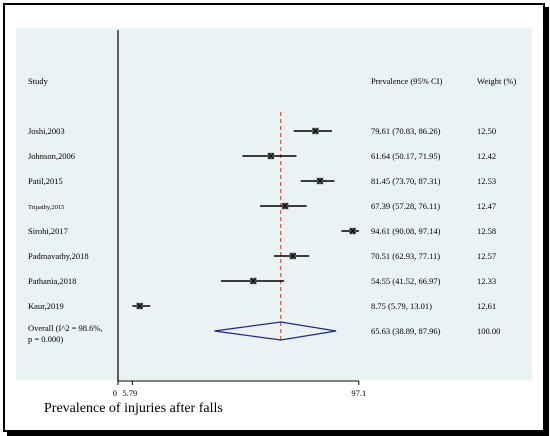 The height and width of the screenshot is (436, 550). What do you see at coordinates (58, 256) in the screenshot?
I see `study-label: Padmavathy,2018` at bounding box center [58, 256].